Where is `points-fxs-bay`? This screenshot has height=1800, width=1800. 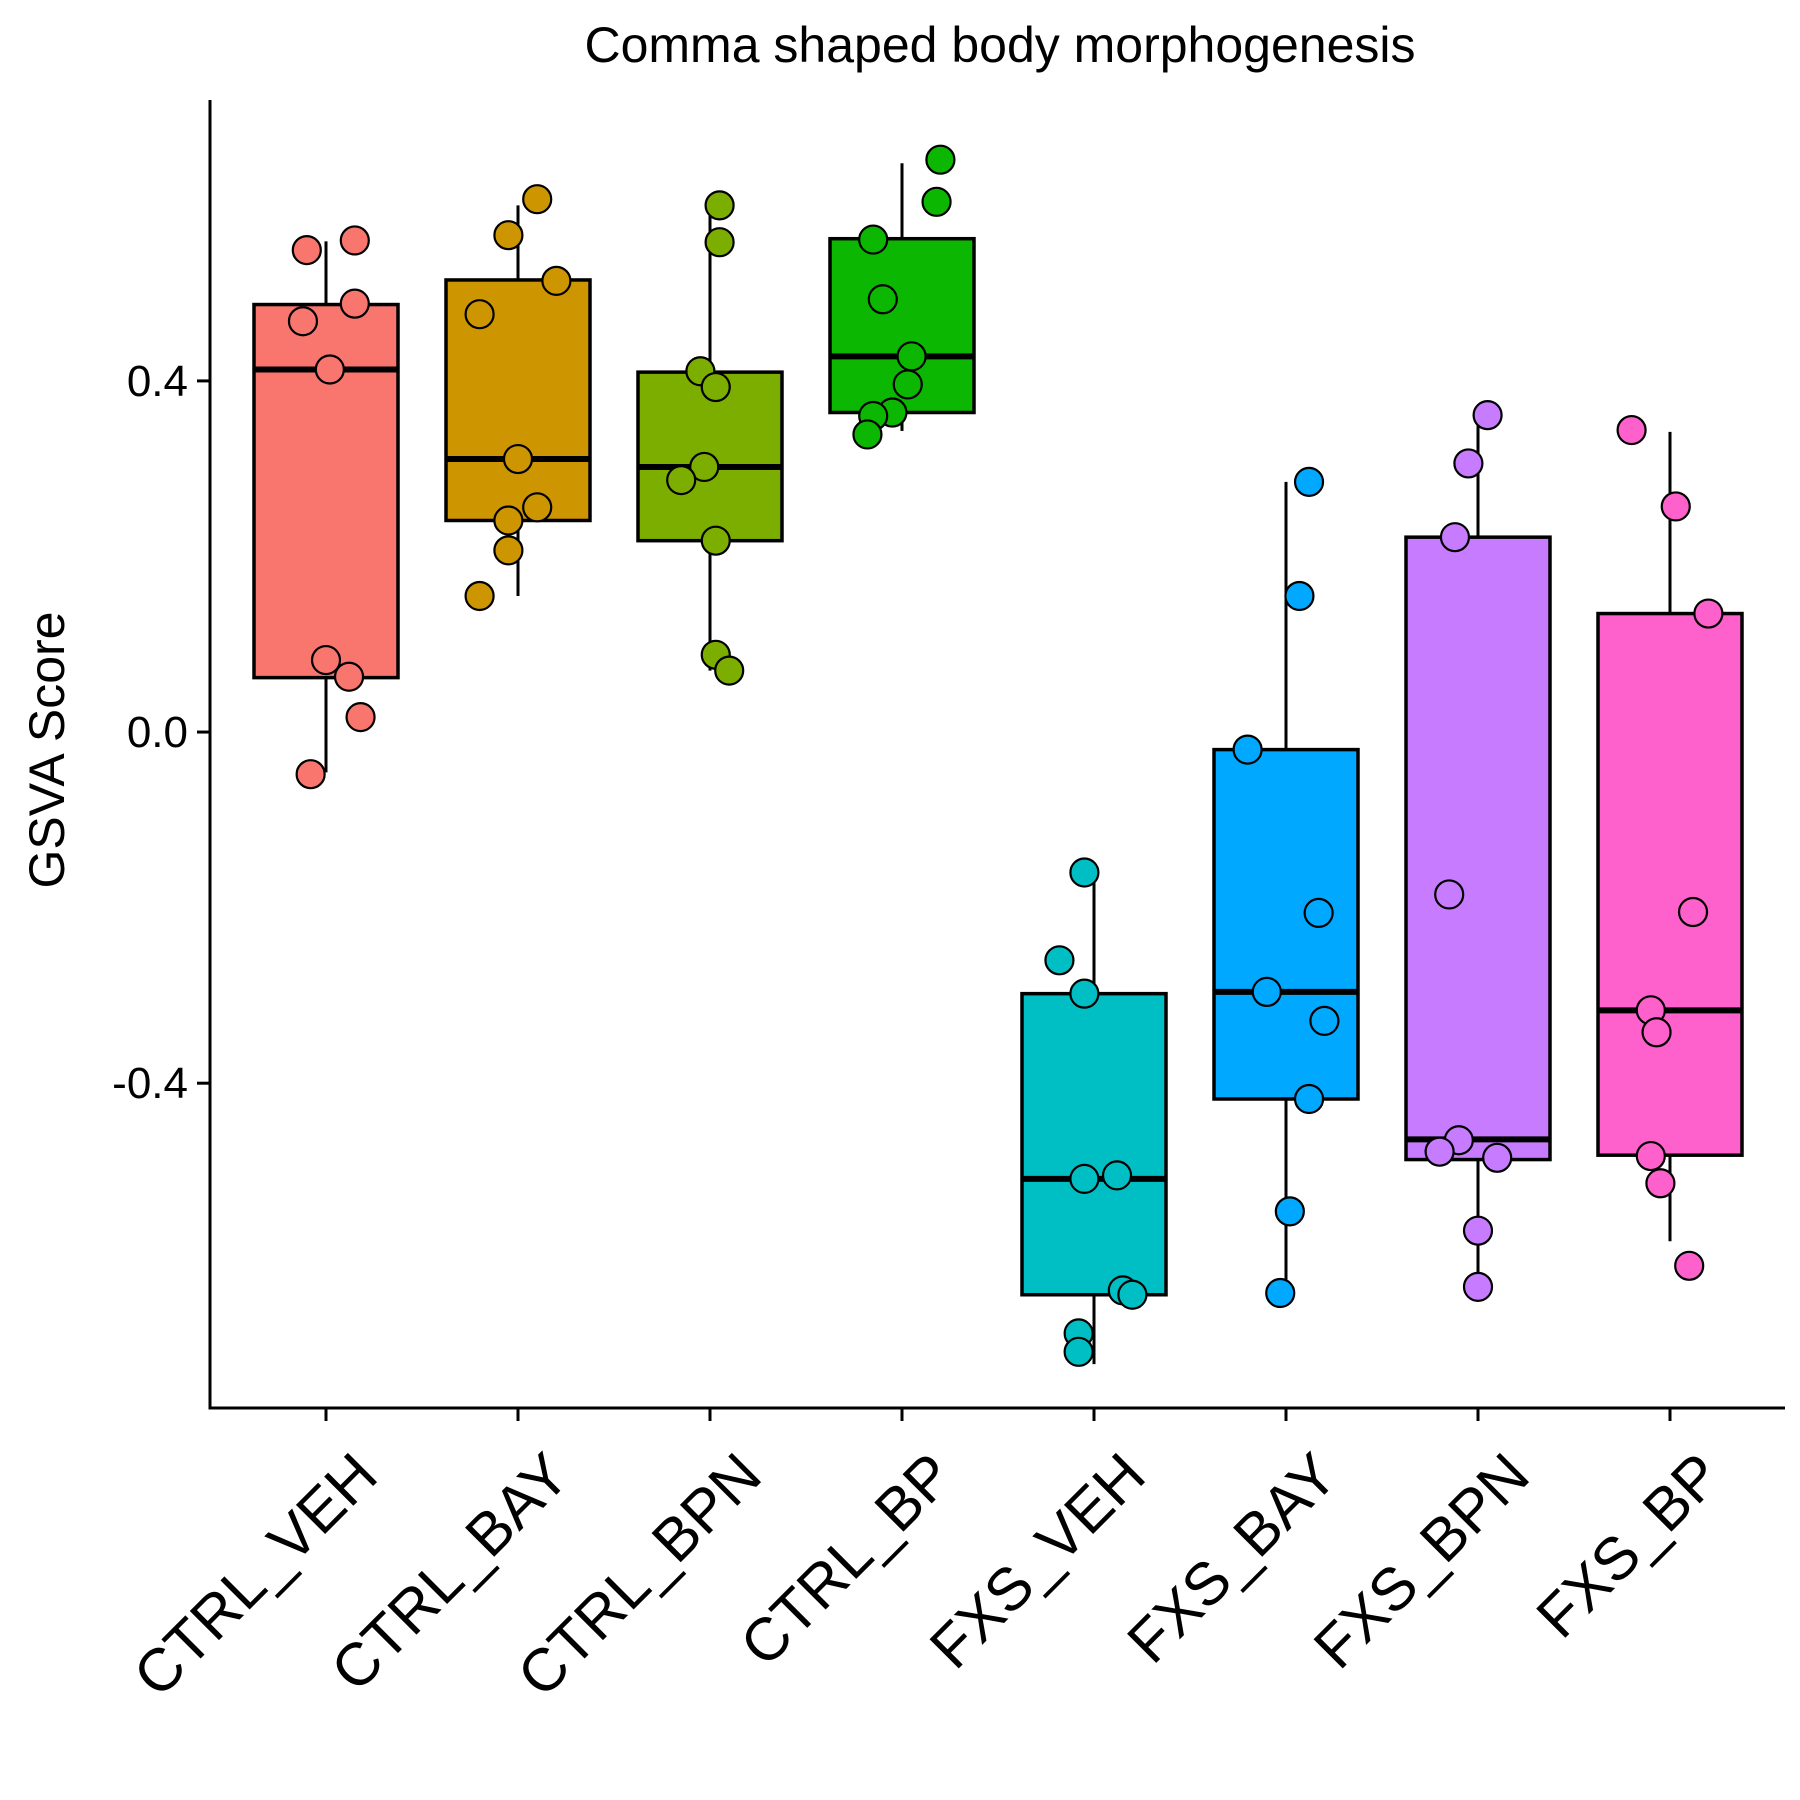 points-fxs-bay is located at coordinates (1286, 887).